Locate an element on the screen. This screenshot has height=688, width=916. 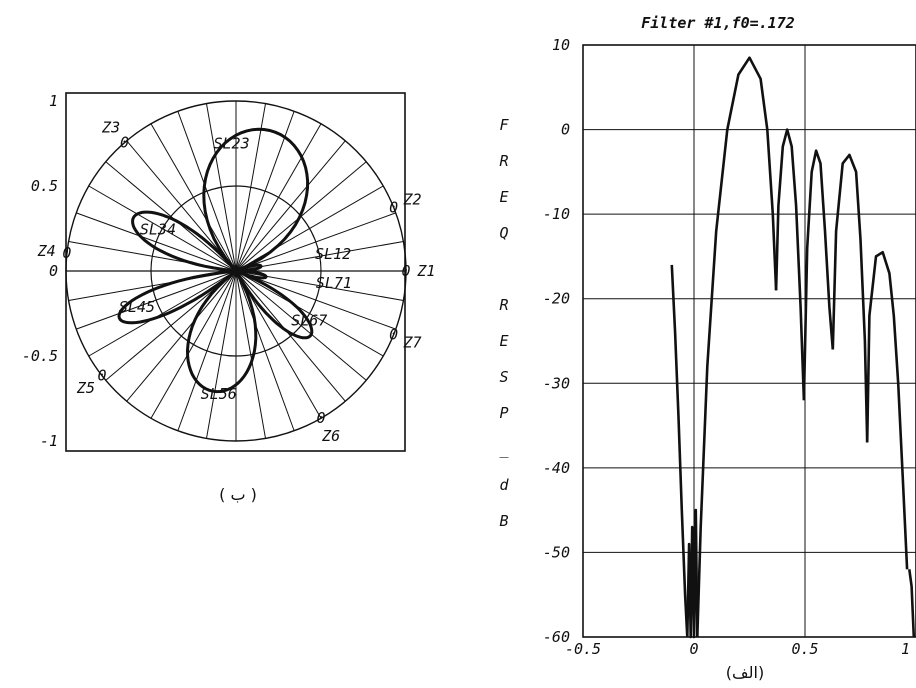
polar-zero-label: Z1 is located at coordinates (425, 271).